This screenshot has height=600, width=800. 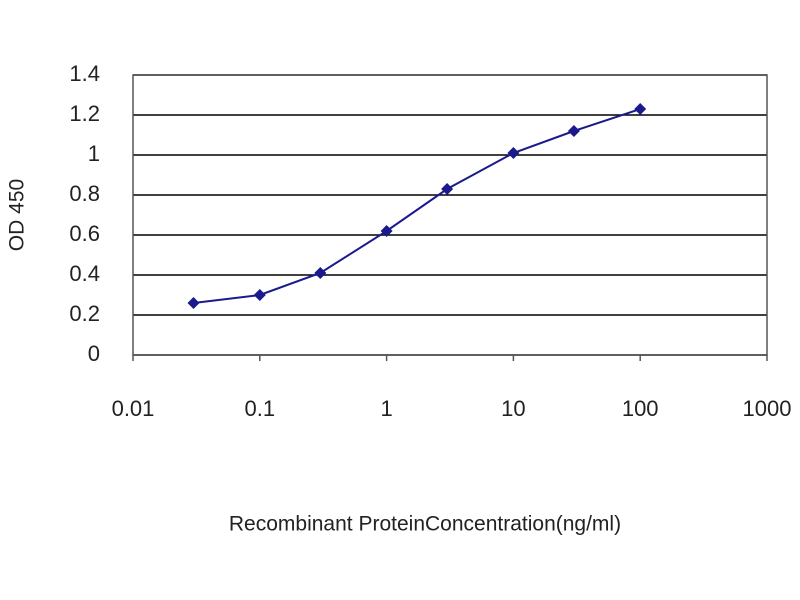 What do you see at coordinates (17, 215) in the screenshot?
I see `y-axis-title: OD 450` at bounding box center [17, 215].